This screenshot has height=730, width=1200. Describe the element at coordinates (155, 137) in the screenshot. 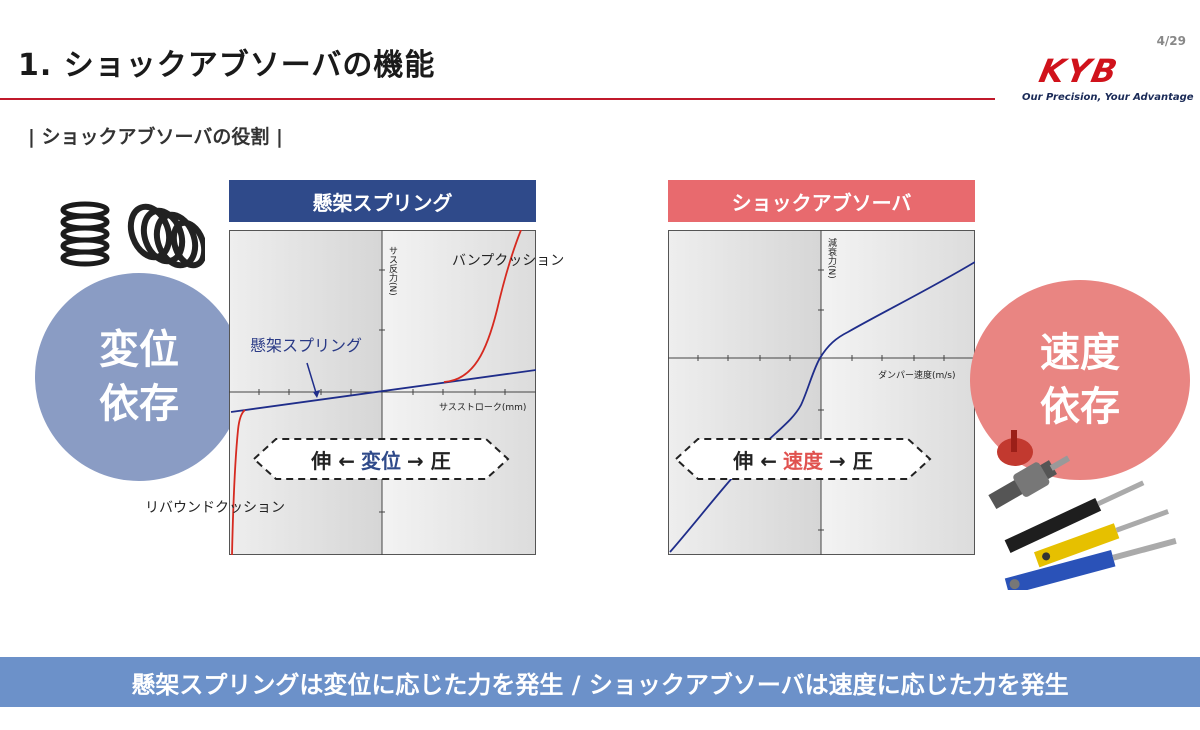

I see `section-subtitle: | ショックアブソーバの役割 |` at that location.